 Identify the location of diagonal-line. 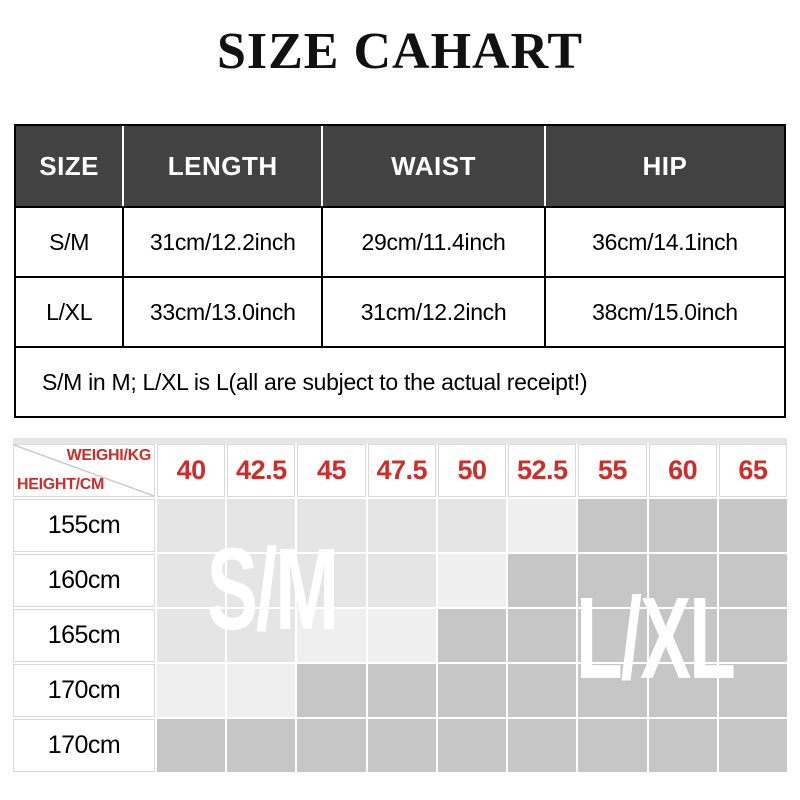
(84, 470).